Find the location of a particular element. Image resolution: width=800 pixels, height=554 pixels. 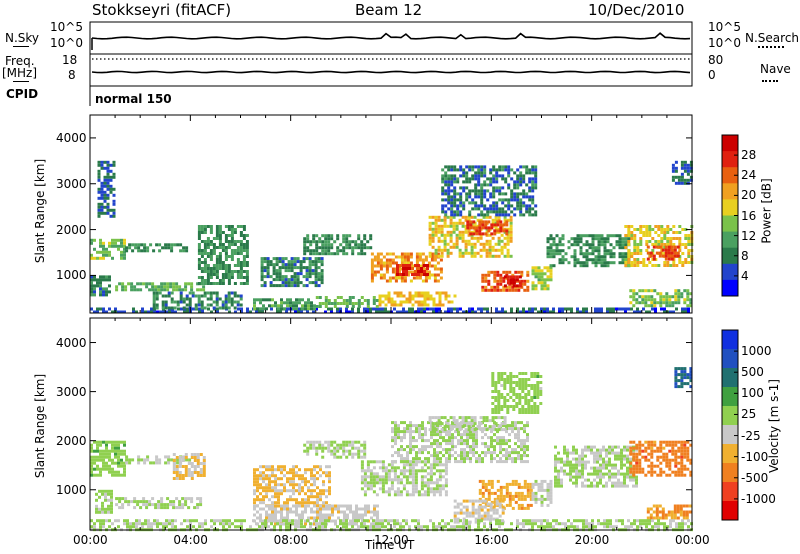

data-region is located at coordinates (505, 281).